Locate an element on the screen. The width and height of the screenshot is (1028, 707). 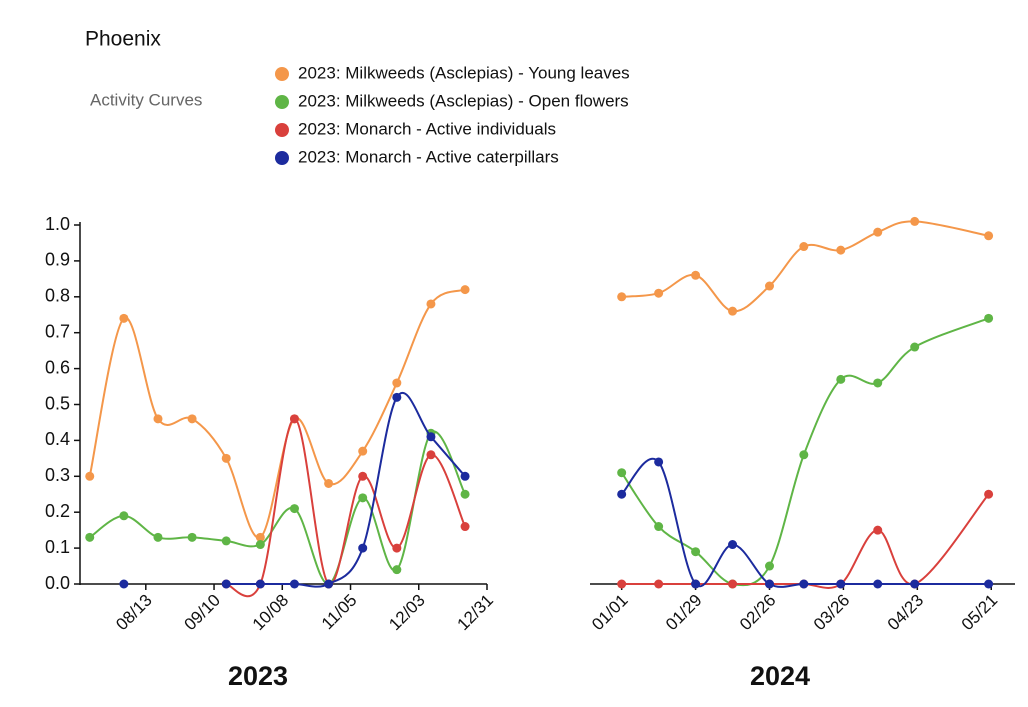
y-tick-label: 0.4 is located at coordinates (57, 439).